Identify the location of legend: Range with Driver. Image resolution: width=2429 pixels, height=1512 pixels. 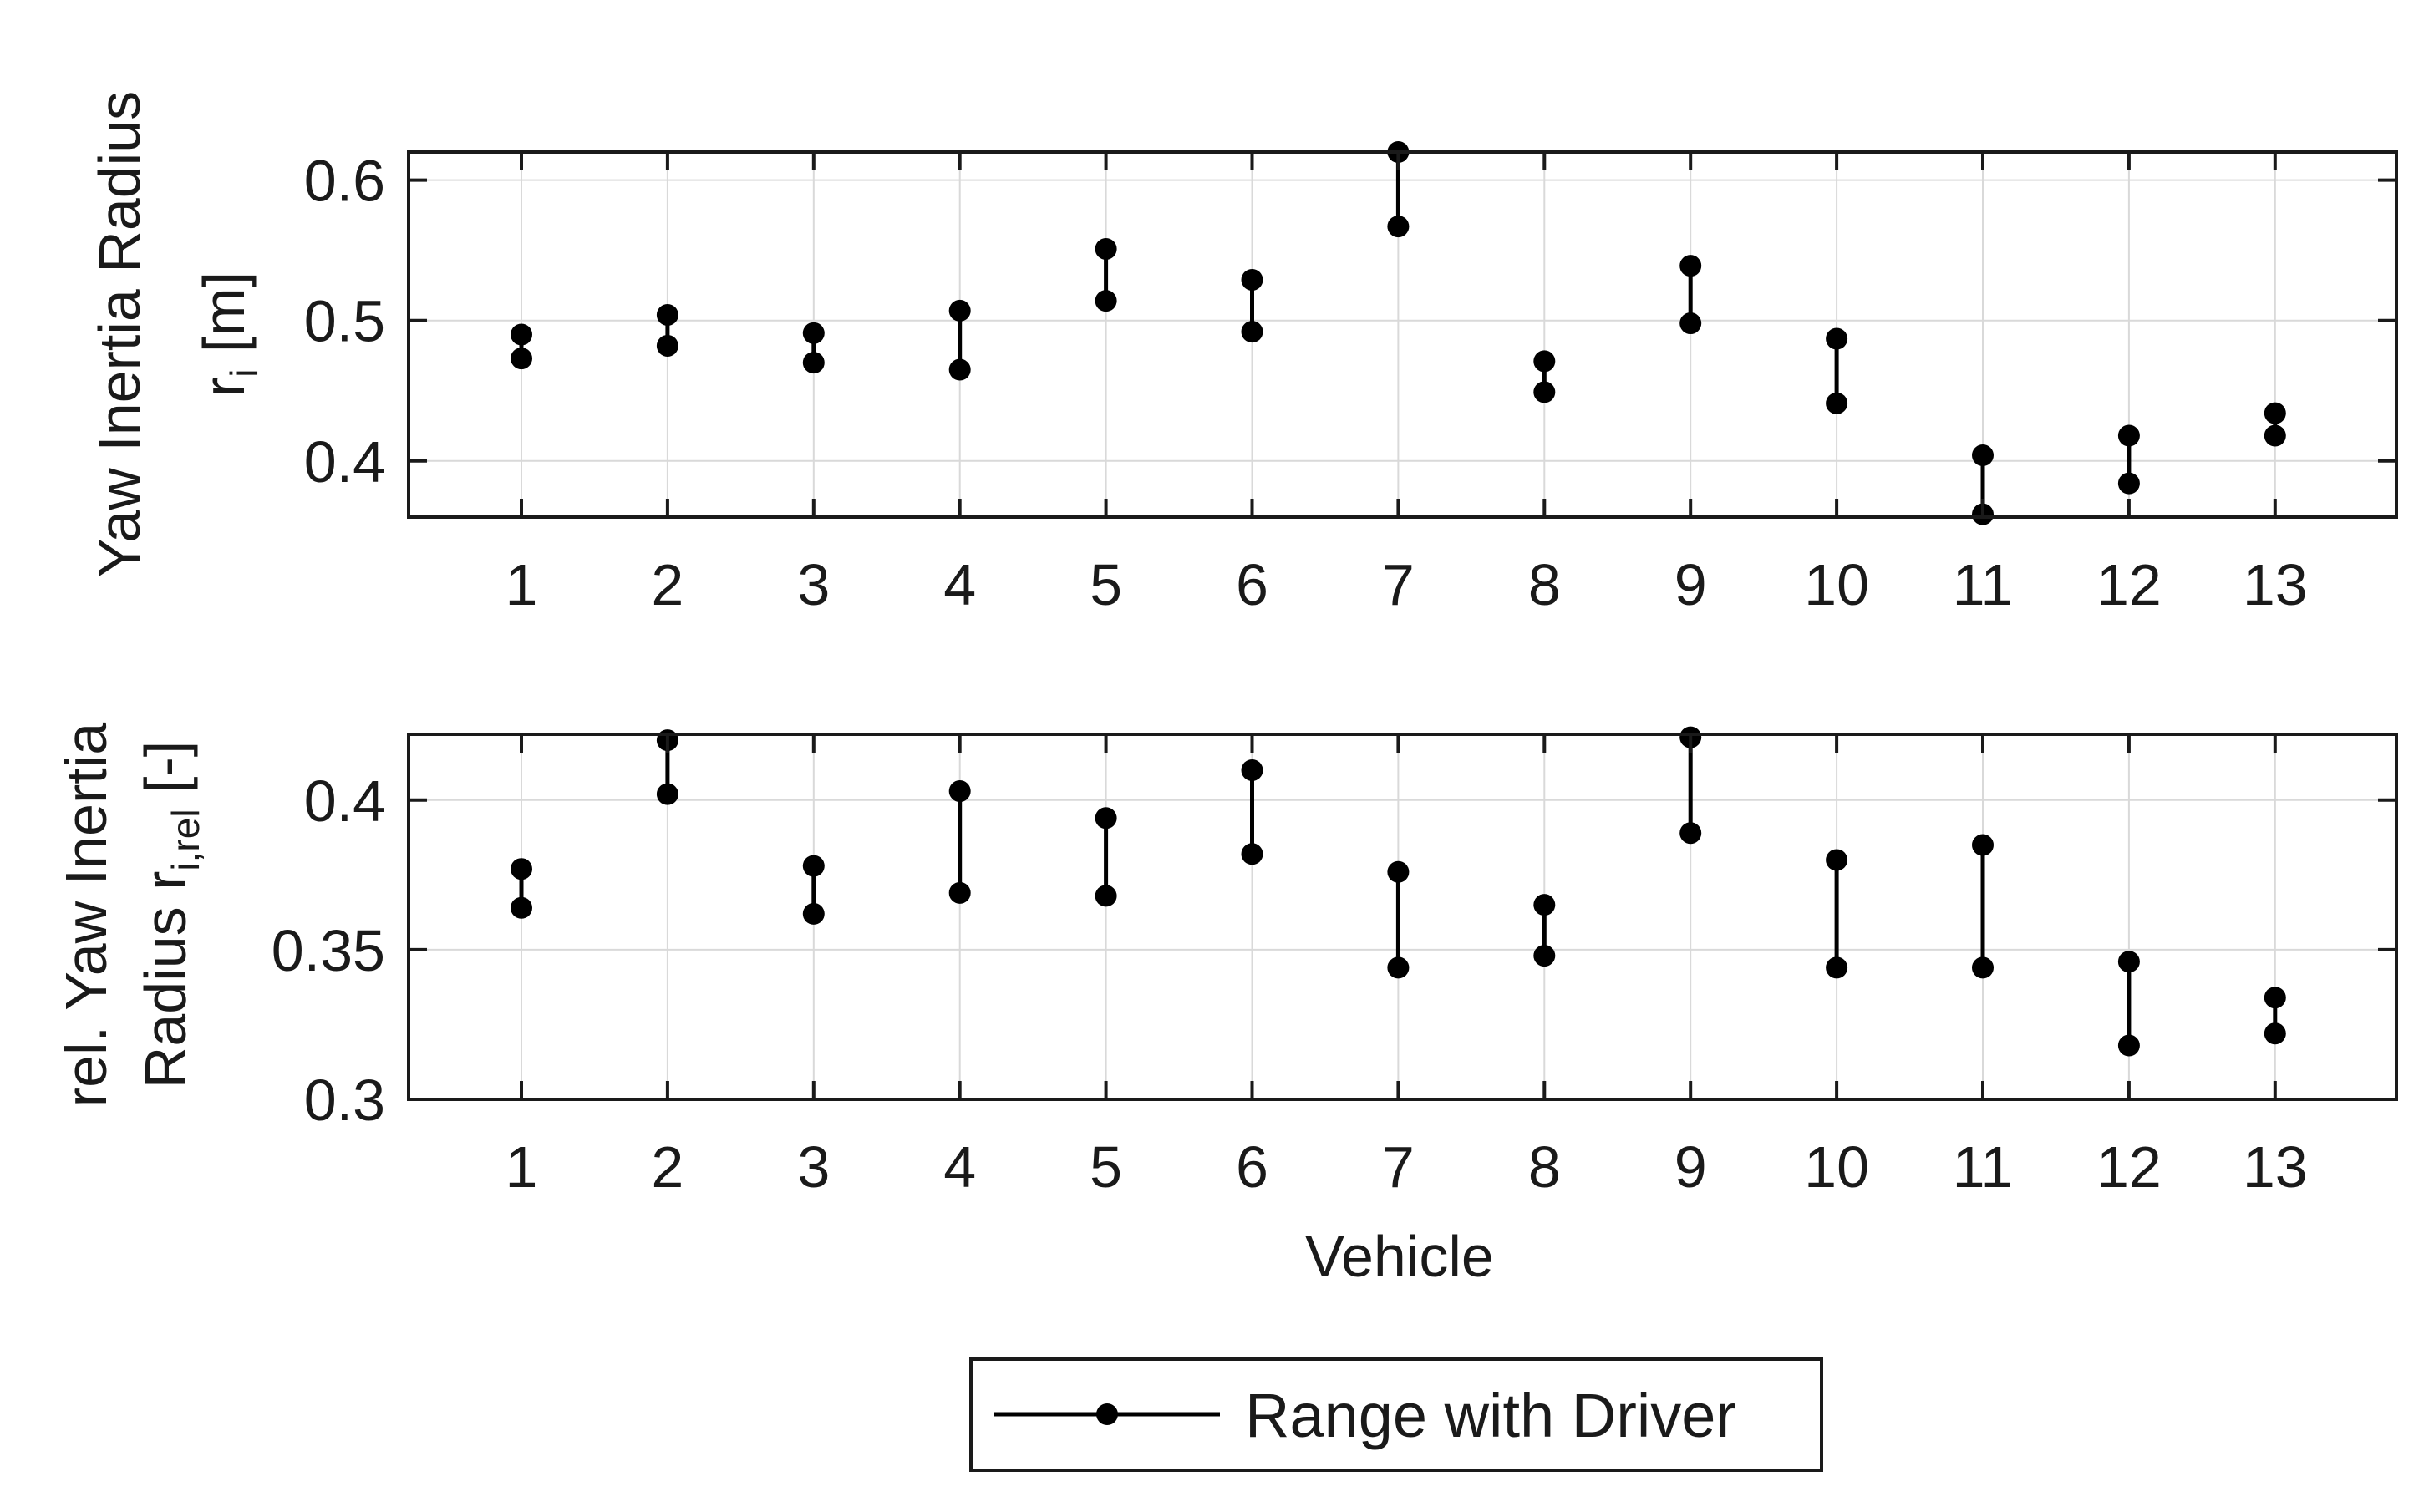
(1396, 1414).